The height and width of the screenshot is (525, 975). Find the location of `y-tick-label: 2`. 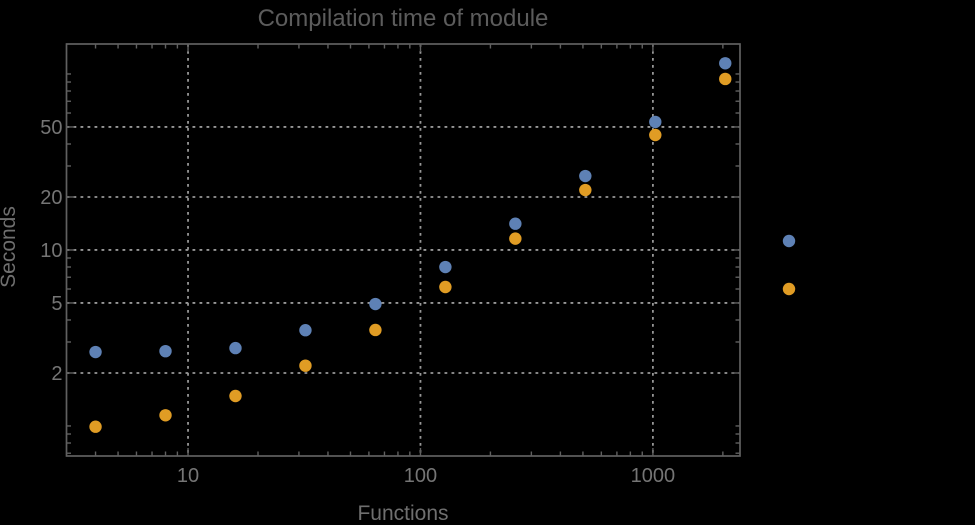

y-tick-label: 2 is located at coordinates (56, 374).